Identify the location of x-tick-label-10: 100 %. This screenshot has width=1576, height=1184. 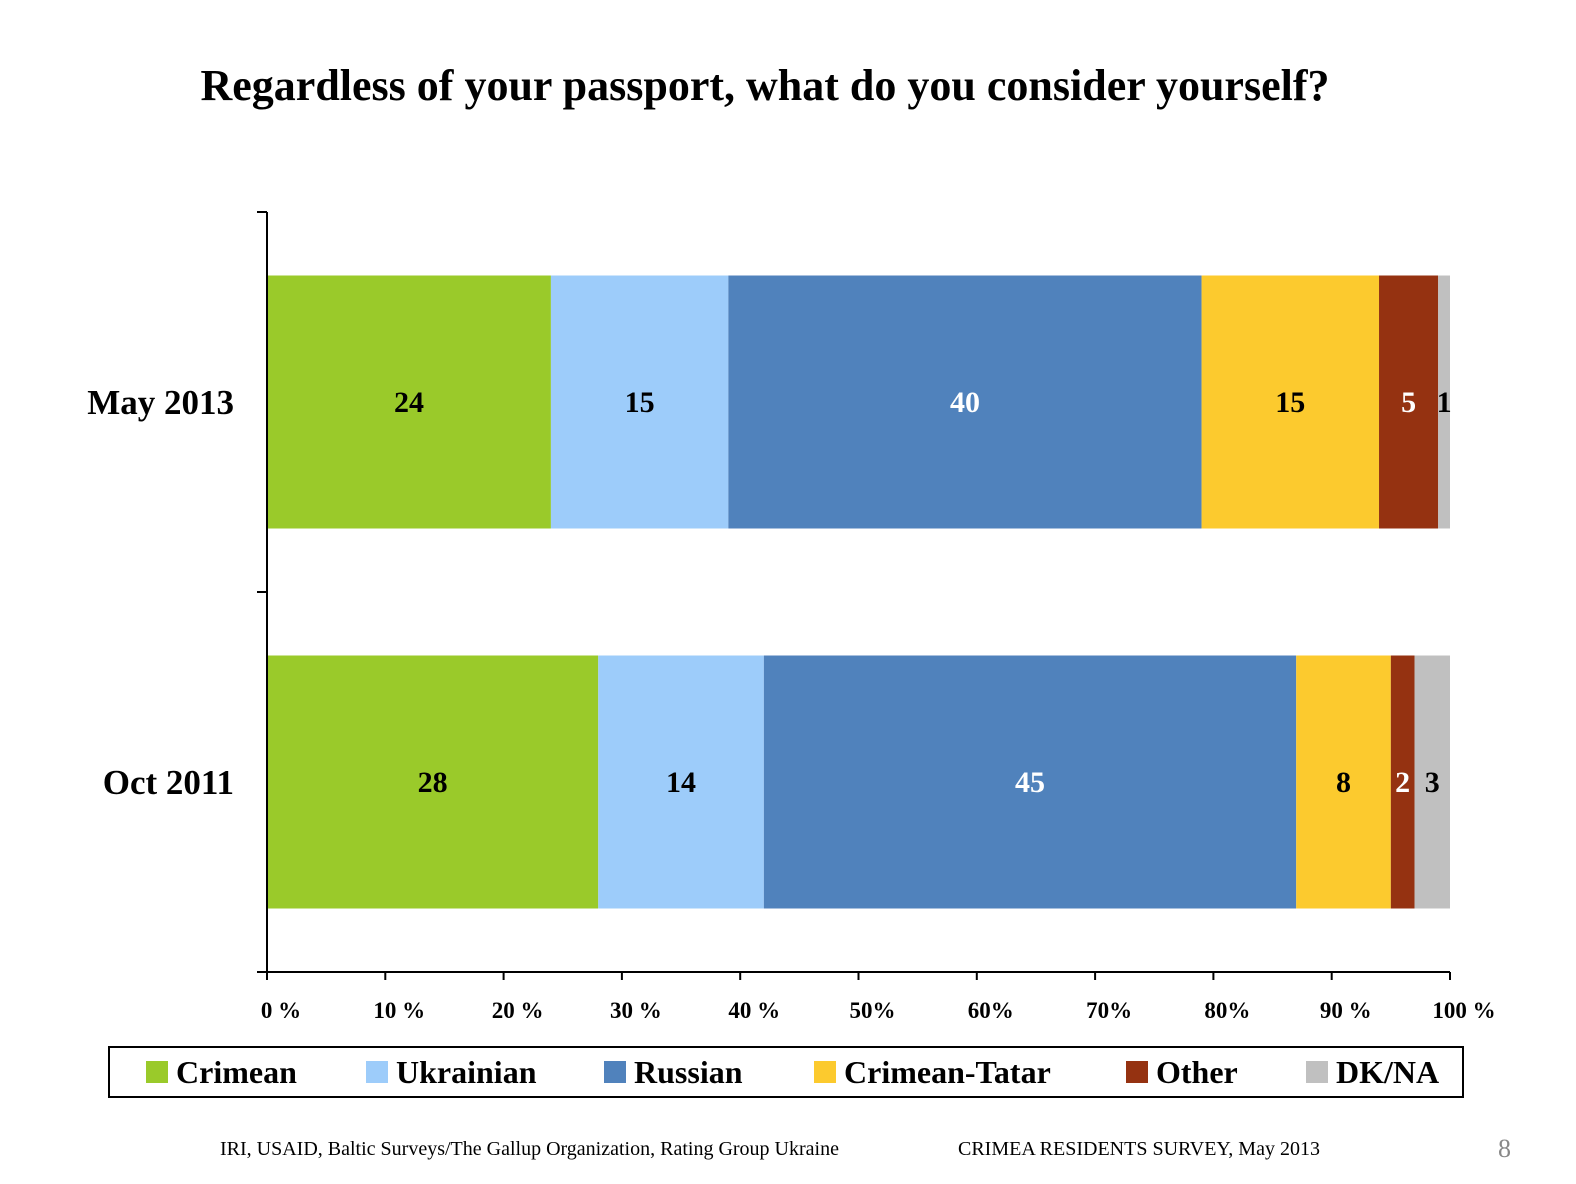
(1463, 1010).